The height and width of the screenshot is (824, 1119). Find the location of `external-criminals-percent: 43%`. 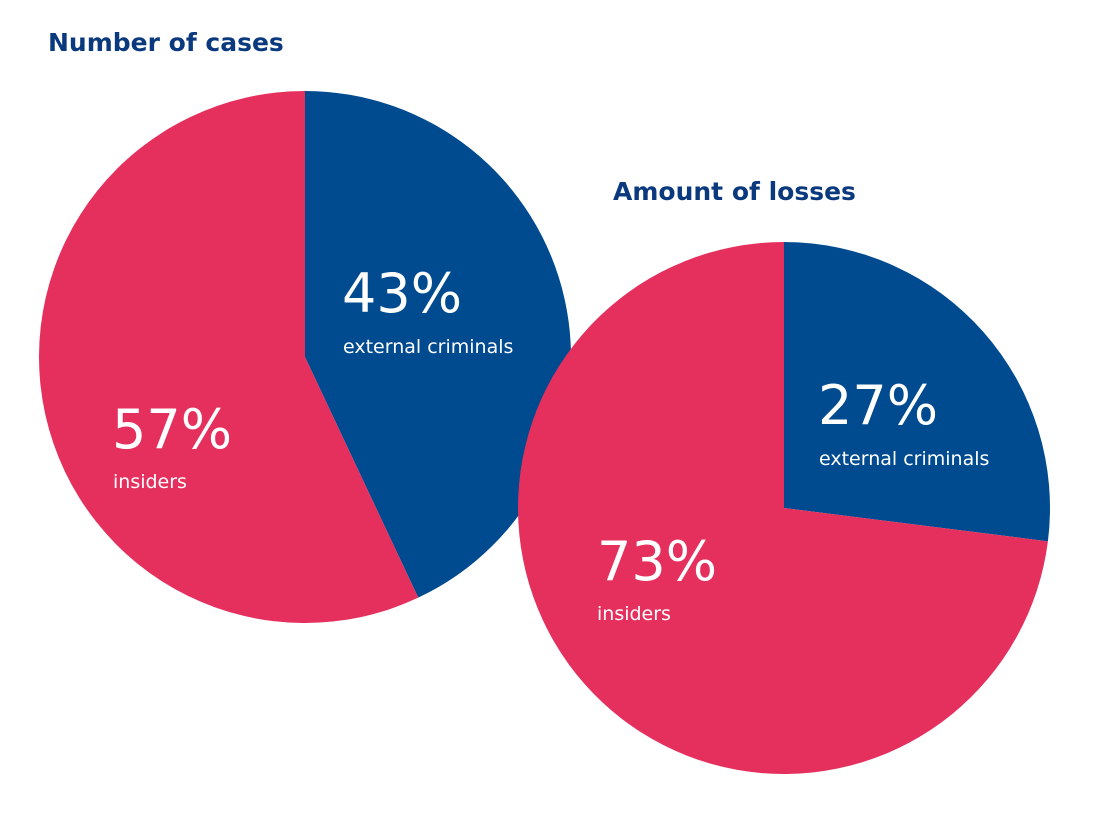

external-criminals-percent: 43% is located at coordinates (402, 293).